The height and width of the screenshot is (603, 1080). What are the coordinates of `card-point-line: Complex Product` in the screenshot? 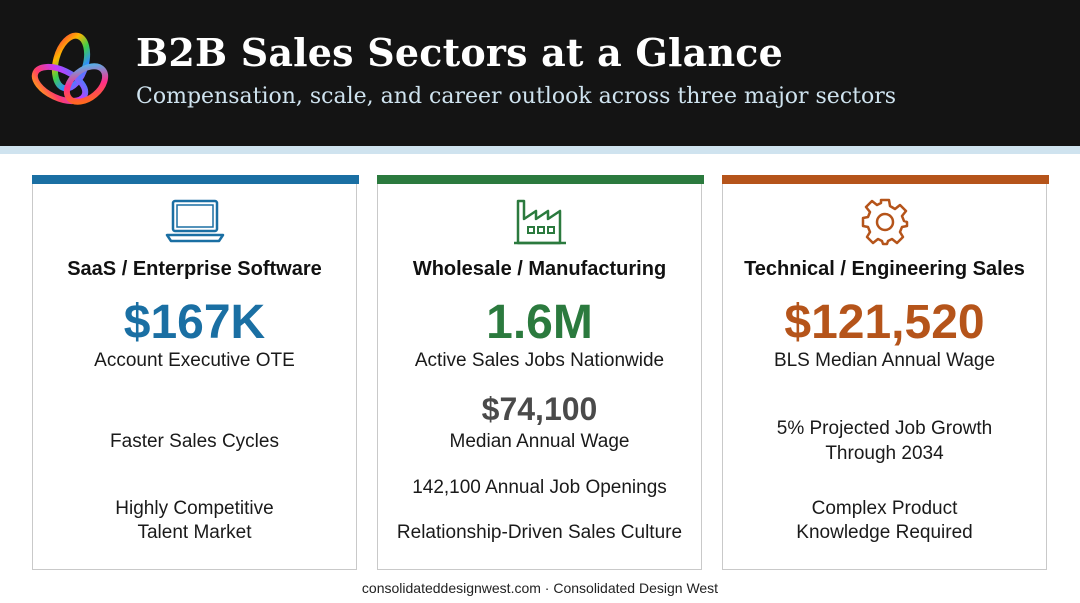 It's located at (884, 508).